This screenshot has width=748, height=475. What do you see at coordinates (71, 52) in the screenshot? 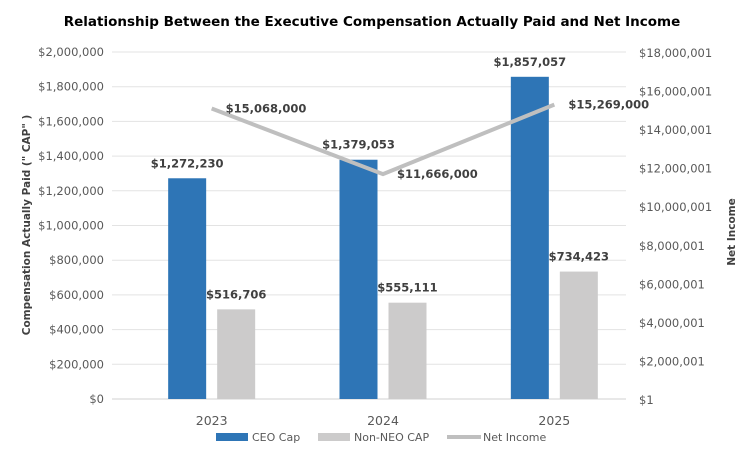
I see `left-axis-tick-label: $2,000,000` at bounding box center [71, 52].